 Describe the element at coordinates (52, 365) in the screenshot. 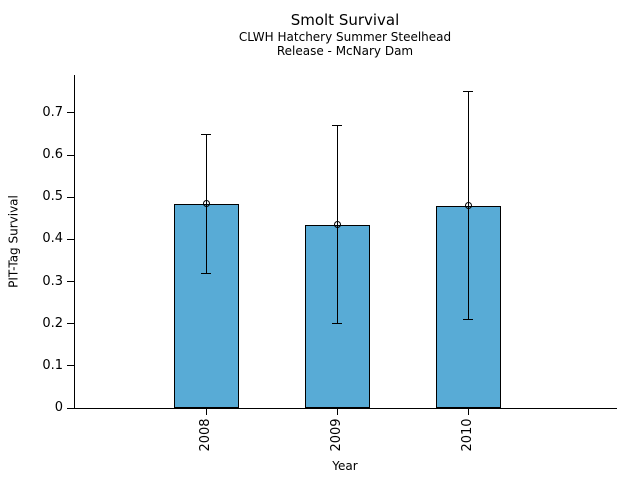

I see `y-tick-label: 0.1` at that location.